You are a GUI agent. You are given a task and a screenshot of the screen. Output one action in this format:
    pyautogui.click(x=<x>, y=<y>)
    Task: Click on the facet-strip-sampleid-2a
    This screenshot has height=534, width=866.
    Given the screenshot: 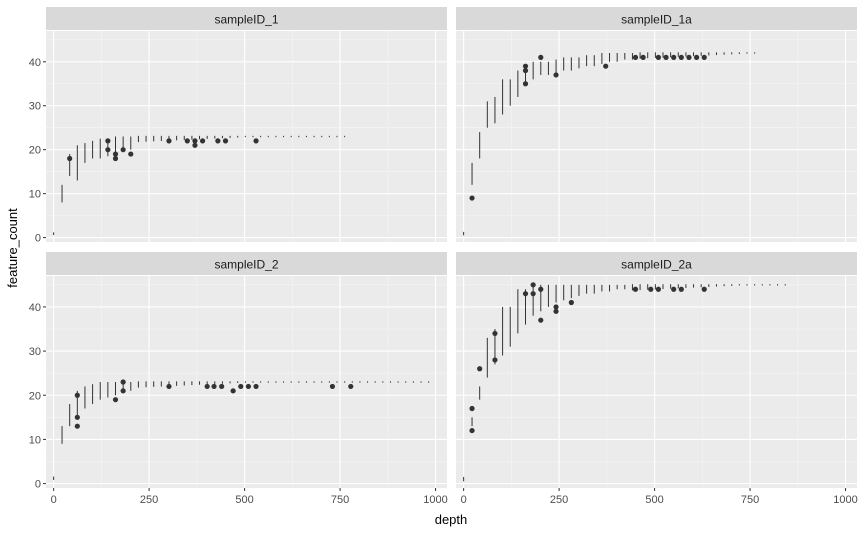 What is the action you would take?
    pyautogui.click(x=656, y=263)
    